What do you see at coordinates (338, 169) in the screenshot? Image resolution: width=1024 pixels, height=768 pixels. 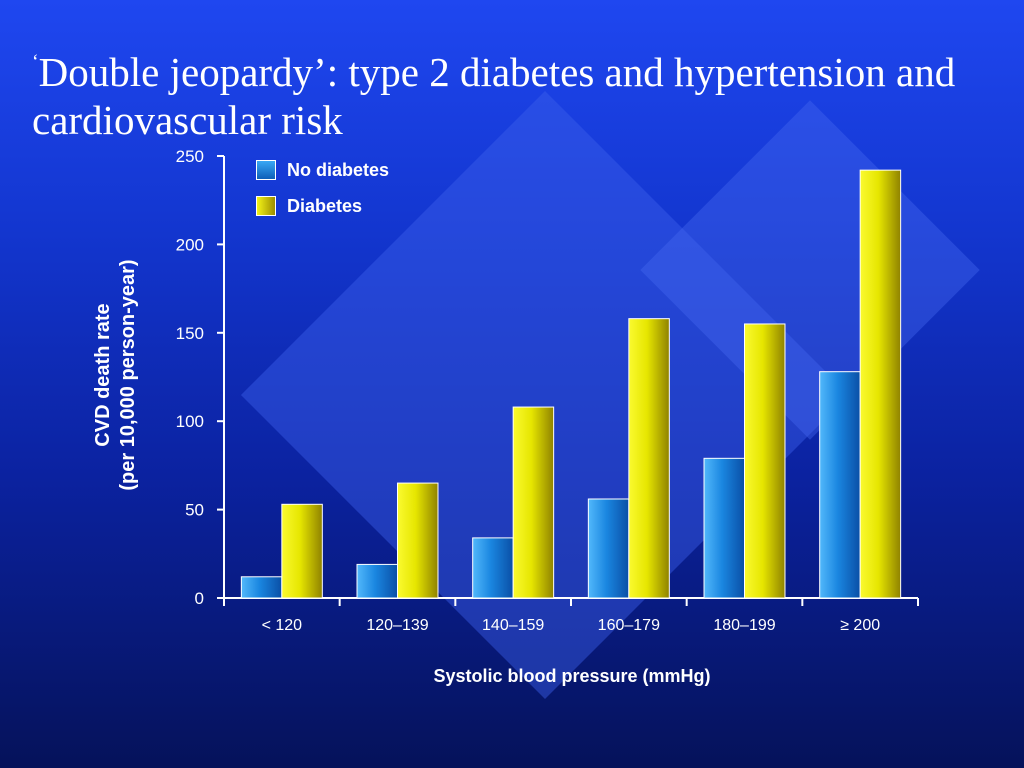 I see `legend-label-no-diabetes: No diabetes` at bounding box center [338, 169].